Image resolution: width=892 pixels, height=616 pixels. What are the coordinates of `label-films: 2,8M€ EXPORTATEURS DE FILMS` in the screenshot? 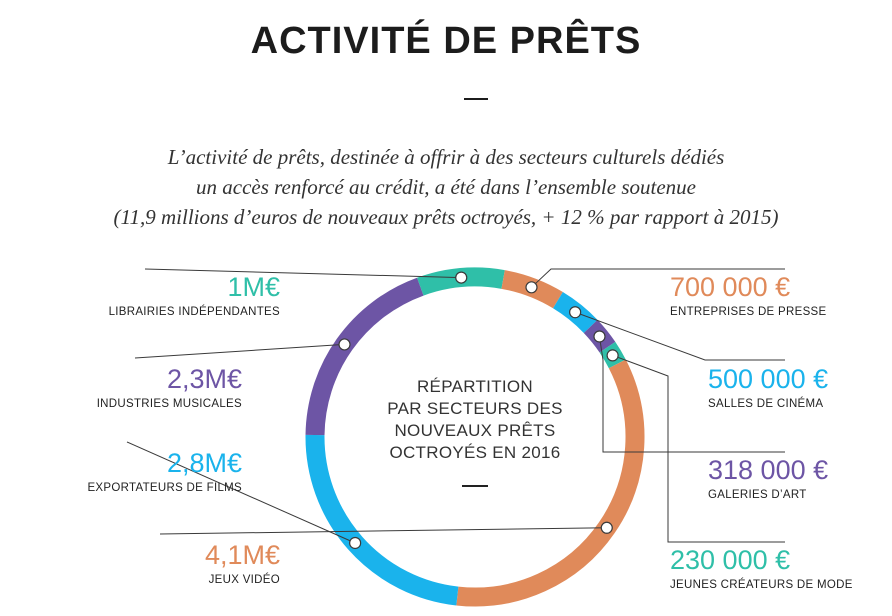 It's located at (164, 471).